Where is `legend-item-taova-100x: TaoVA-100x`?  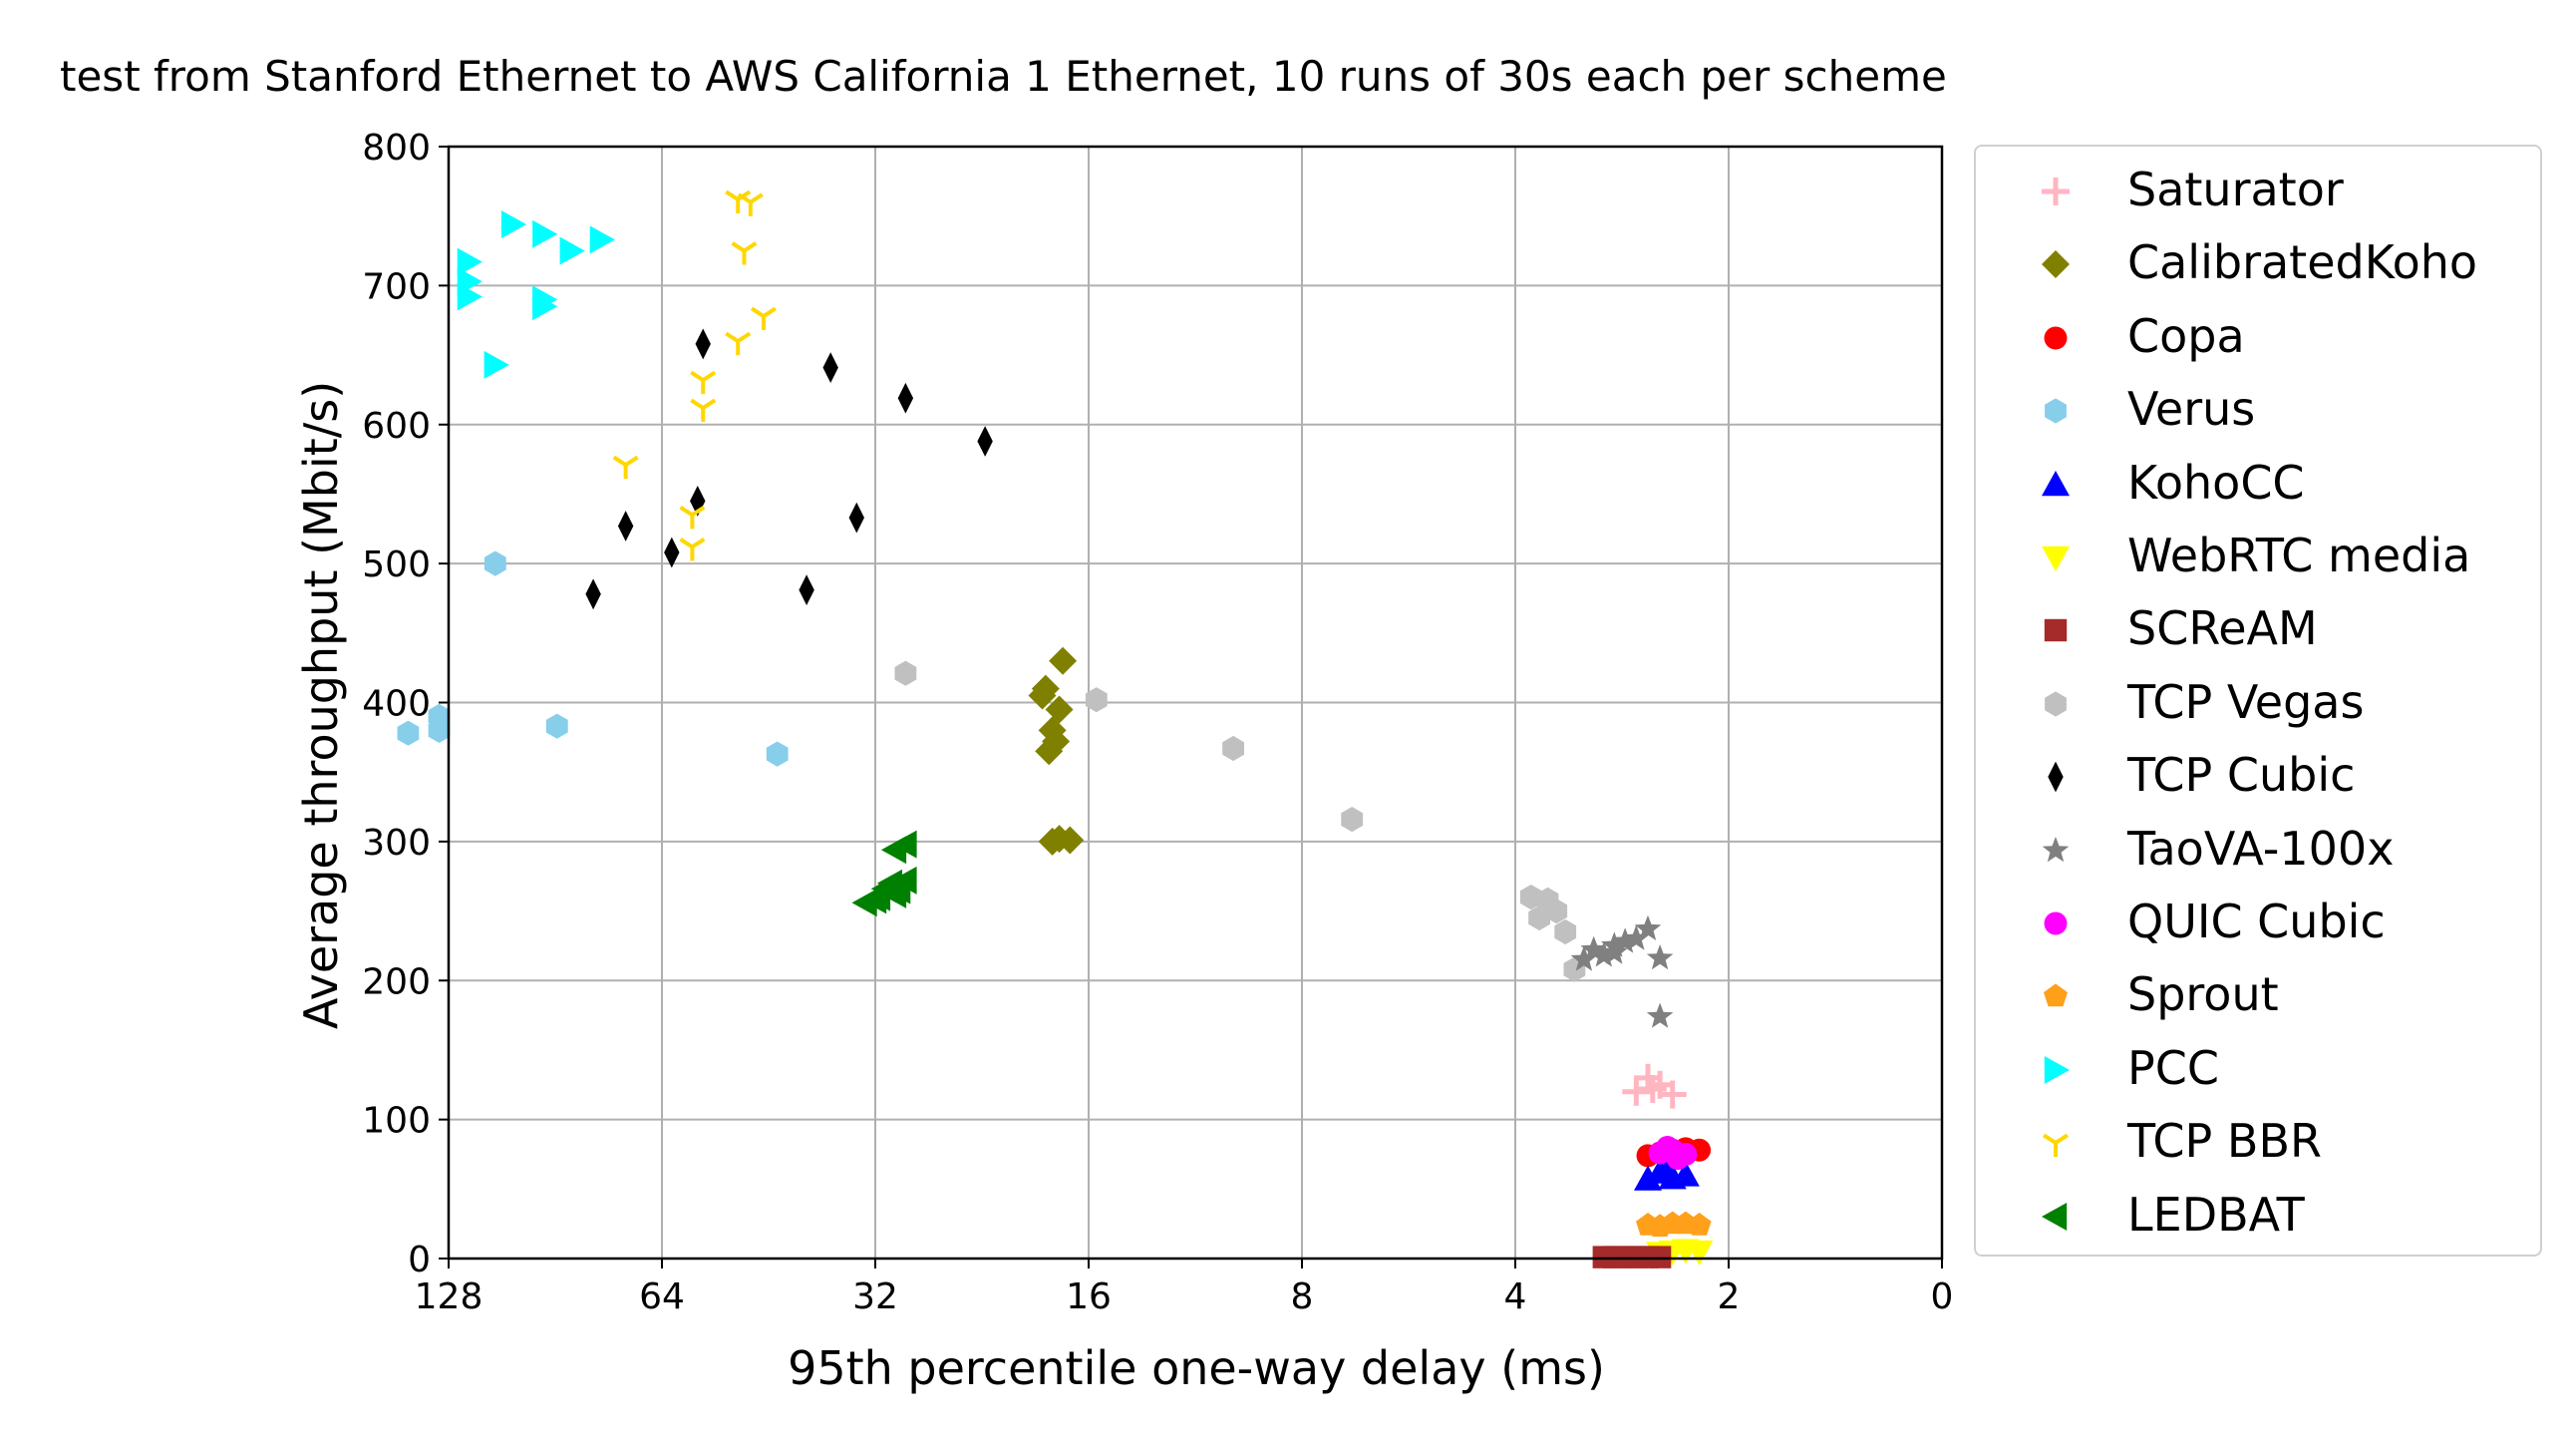
legend-item-taova-100x: TaoVA-100x is located at coordinates (2258, 850).